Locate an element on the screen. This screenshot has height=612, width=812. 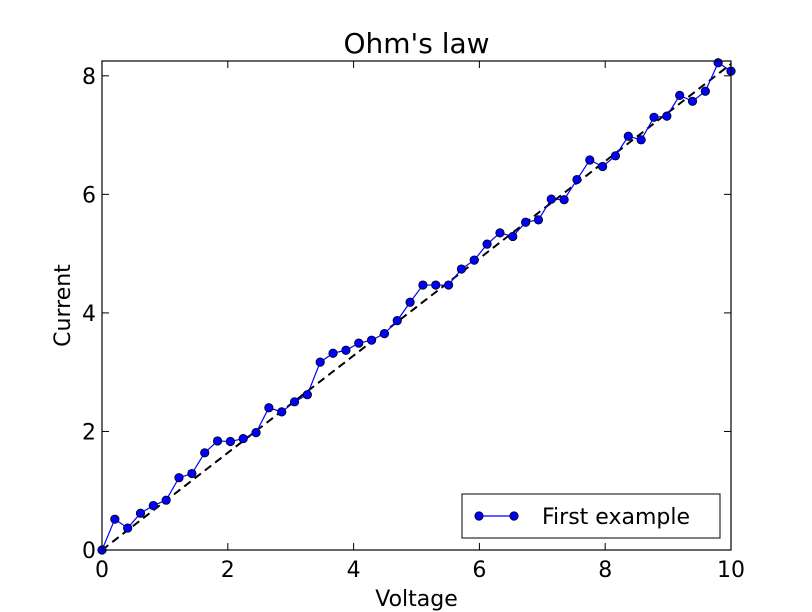
x-tick-label: 6 is located at coordinates (479, 570).